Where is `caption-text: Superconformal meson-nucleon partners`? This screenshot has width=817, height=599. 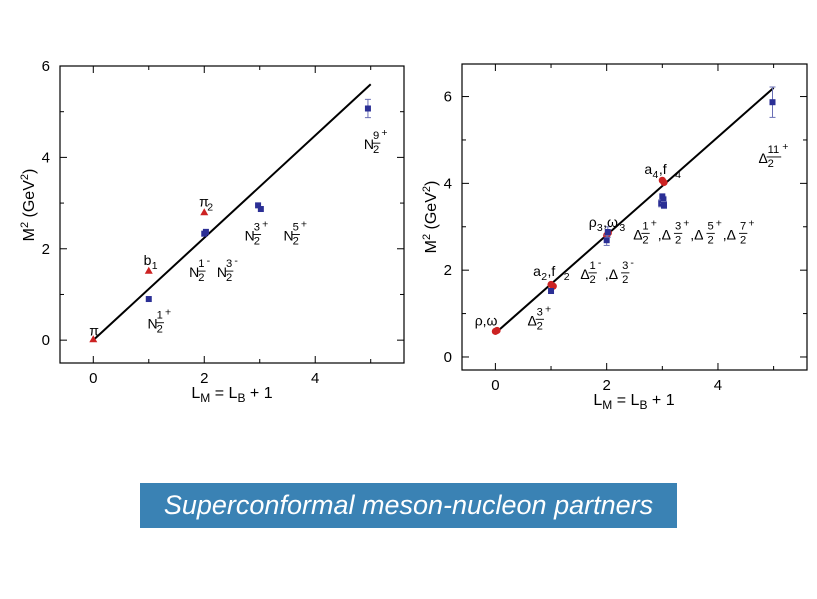
caption-text: Superconformal meson-nucleon partners is located at coordinates (408, 505).